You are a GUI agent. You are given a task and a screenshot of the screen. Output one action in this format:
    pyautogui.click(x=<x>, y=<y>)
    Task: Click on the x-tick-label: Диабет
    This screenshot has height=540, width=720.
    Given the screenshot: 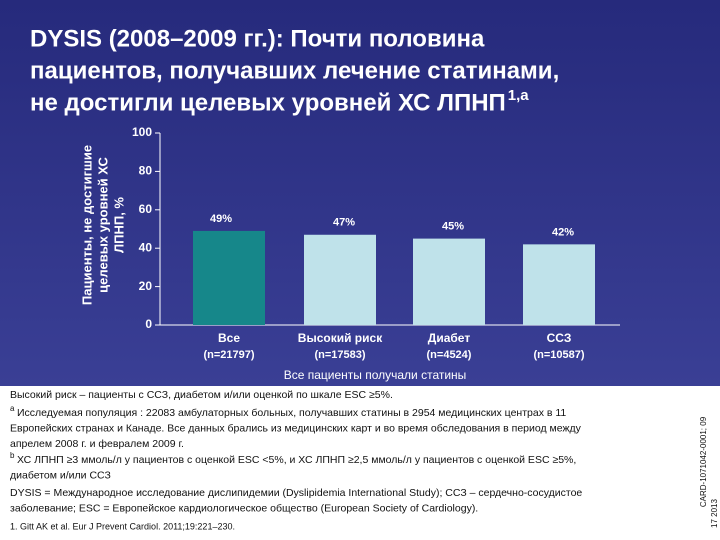 What is the action you would take?
    pyautogui.click(x=449, y=338)
    